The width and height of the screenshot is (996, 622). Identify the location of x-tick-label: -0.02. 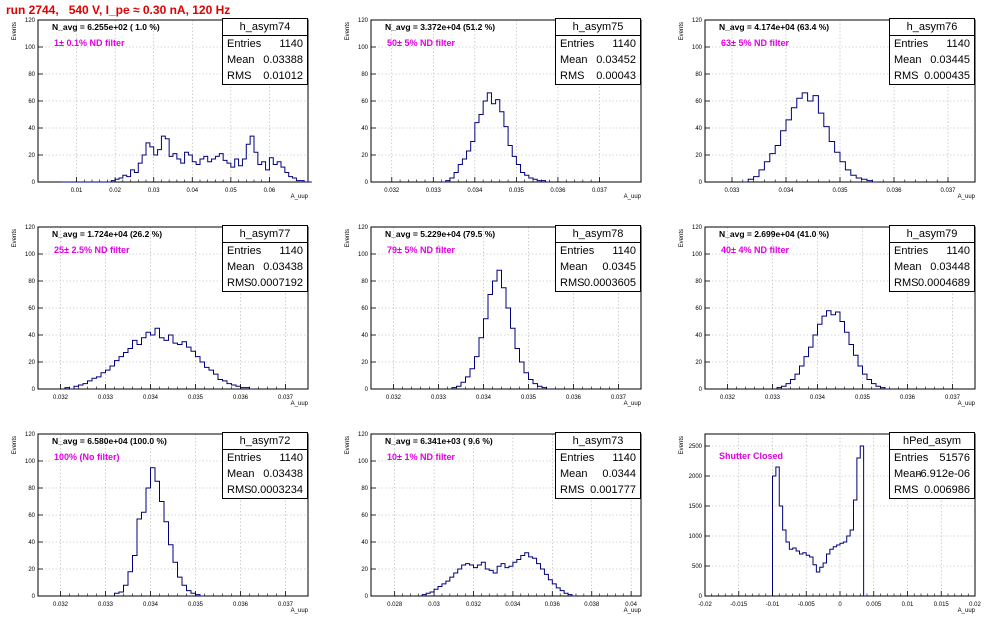
(705, 605).